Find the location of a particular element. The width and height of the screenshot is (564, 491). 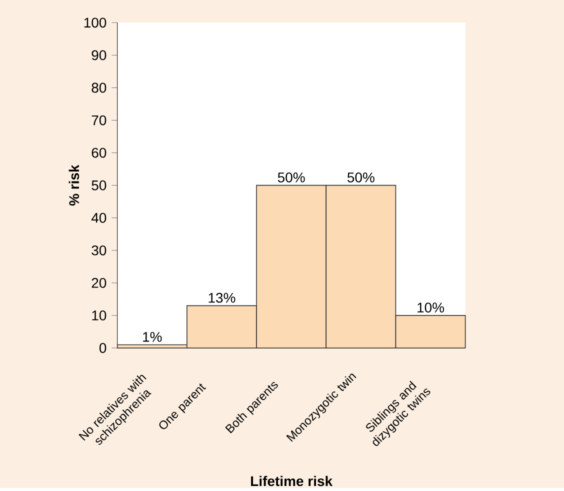

y-tick-label: 20 is located at coordinates (99, 283).